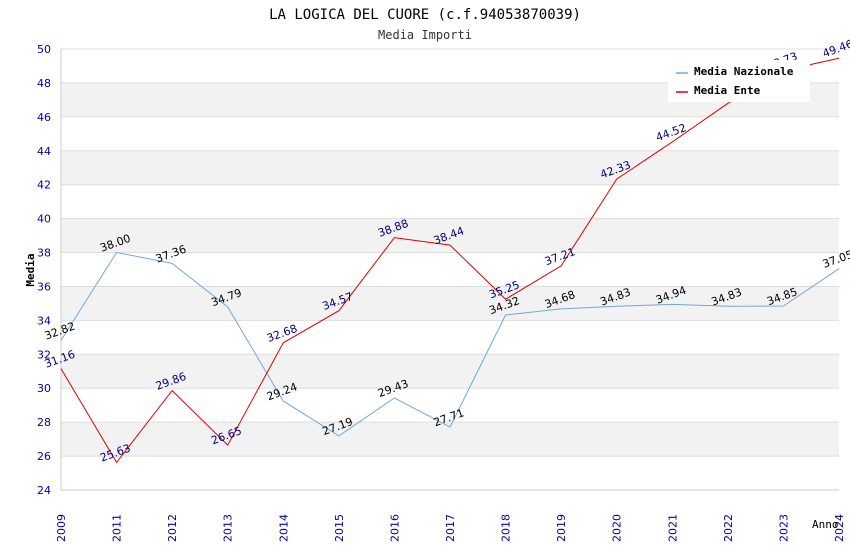  I want to click on x-tick-label: 2011, so click(117, 528).